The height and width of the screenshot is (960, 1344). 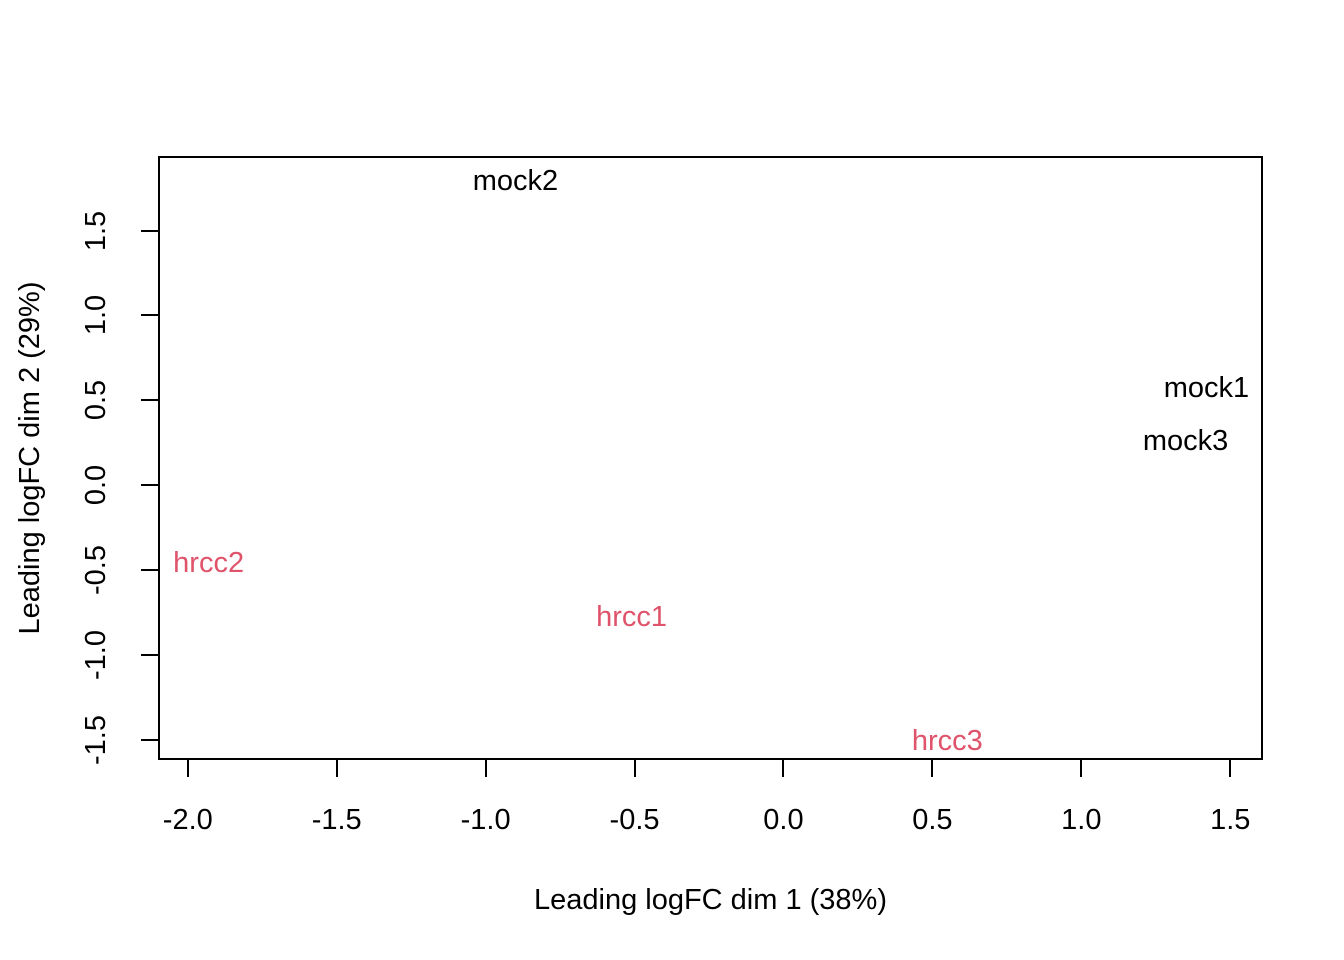 I want to click on y-tick-label: -1.5, so click(x=96, y=739).